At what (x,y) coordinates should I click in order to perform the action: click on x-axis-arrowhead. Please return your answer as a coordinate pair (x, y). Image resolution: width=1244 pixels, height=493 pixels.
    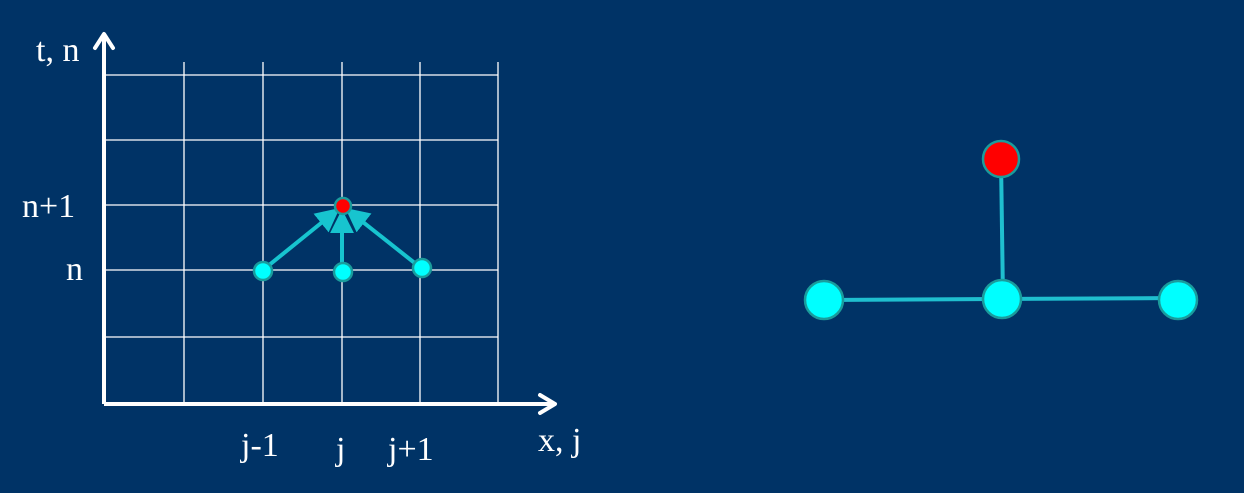
    Looking at the image, I should click on (547, 404).